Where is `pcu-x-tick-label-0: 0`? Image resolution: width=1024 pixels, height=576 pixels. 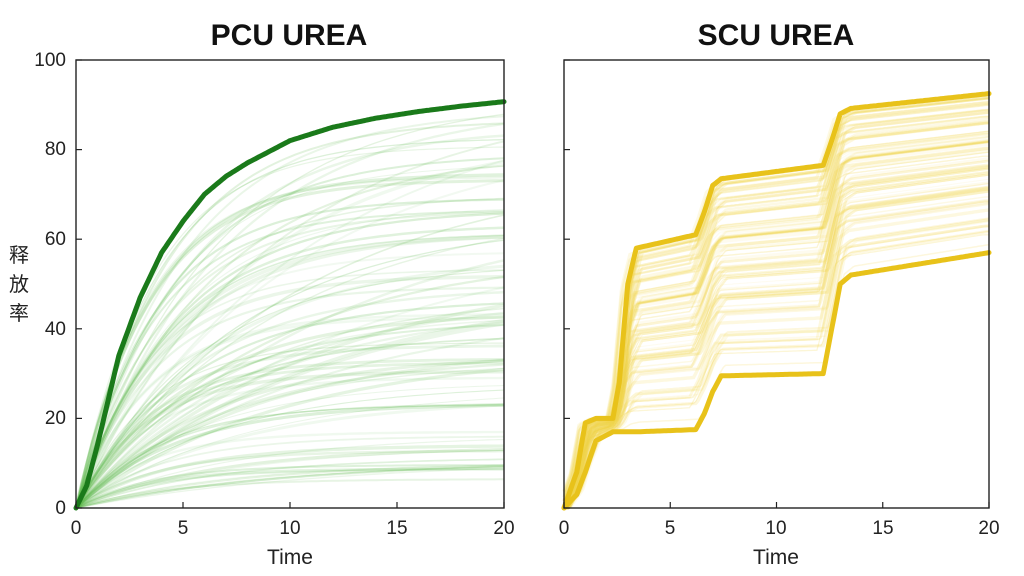
pcu-x-tick-label-0: 0 is located at coordinates (76, 528).